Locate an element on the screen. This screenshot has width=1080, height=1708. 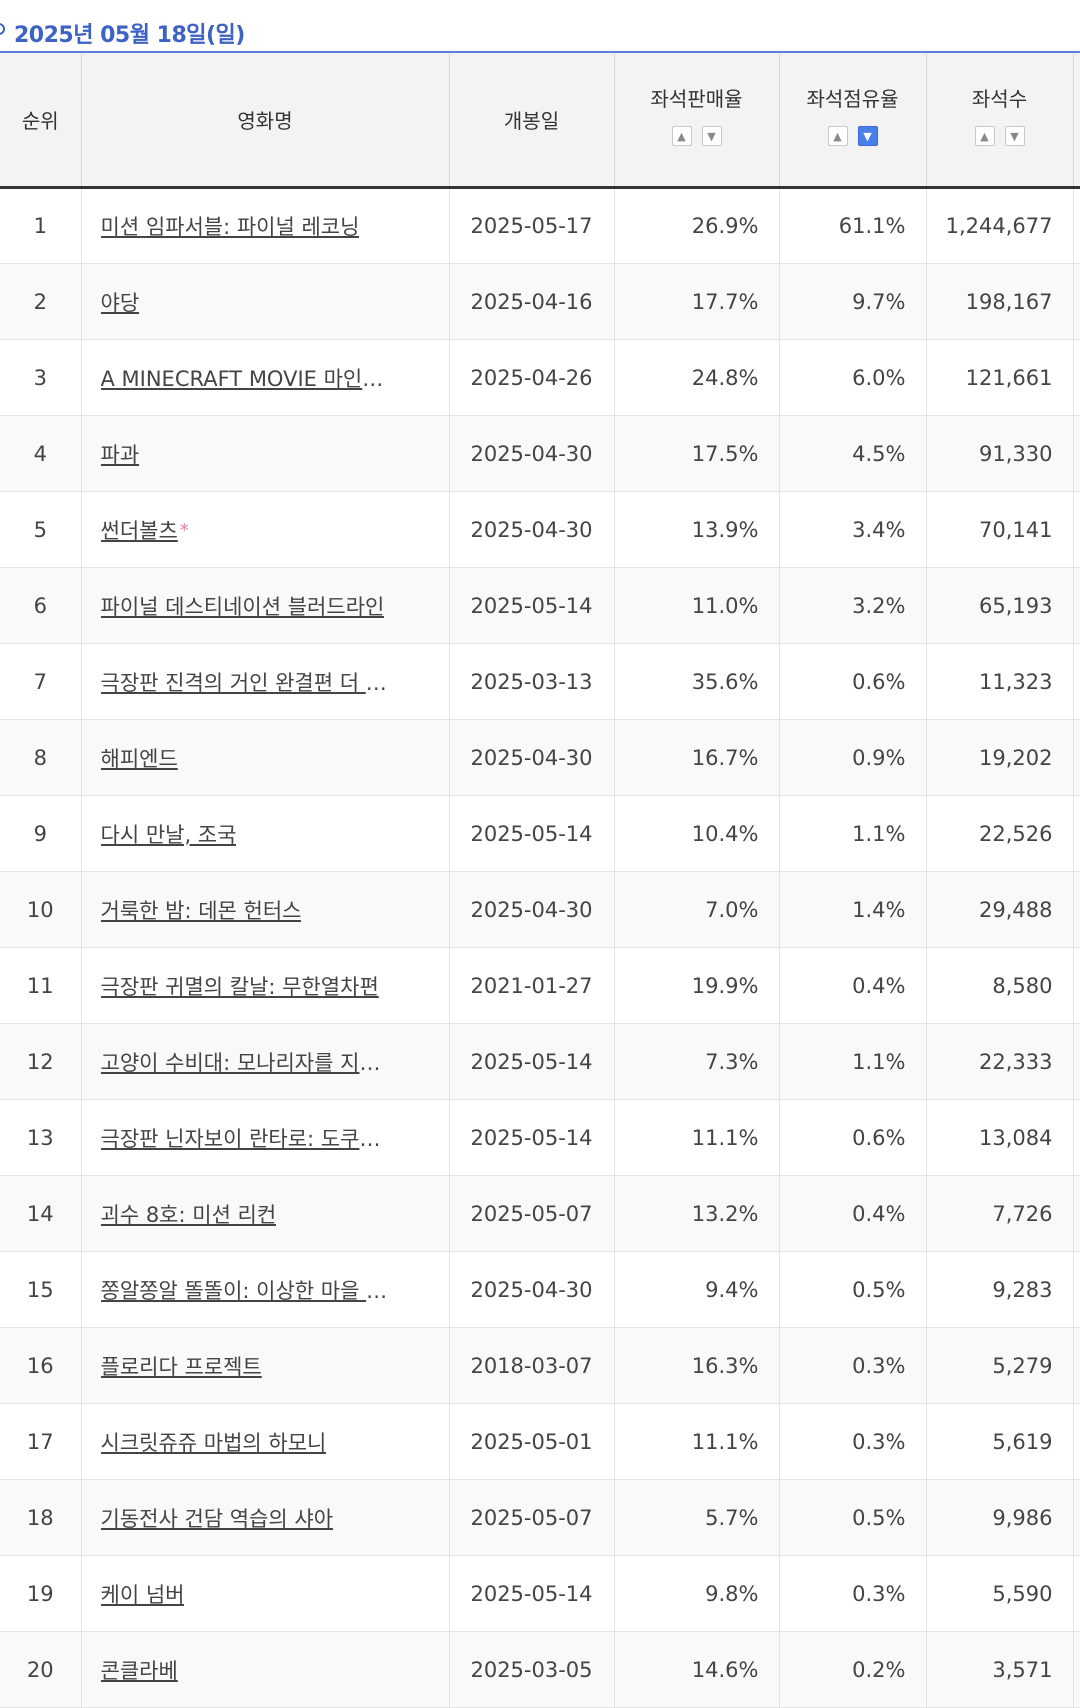
sales-rate-cell: 11.1% is located at coordinates (696, 1441).